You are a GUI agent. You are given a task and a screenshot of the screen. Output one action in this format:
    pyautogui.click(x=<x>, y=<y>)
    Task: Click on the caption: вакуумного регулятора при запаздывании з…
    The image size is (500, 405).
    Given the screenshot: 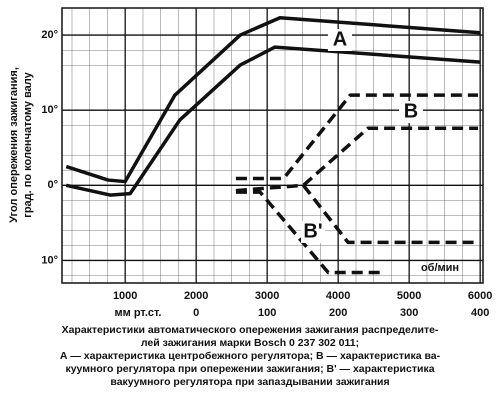 What is the action you would take?
    pyautogui.click(x=249, y=382)
    